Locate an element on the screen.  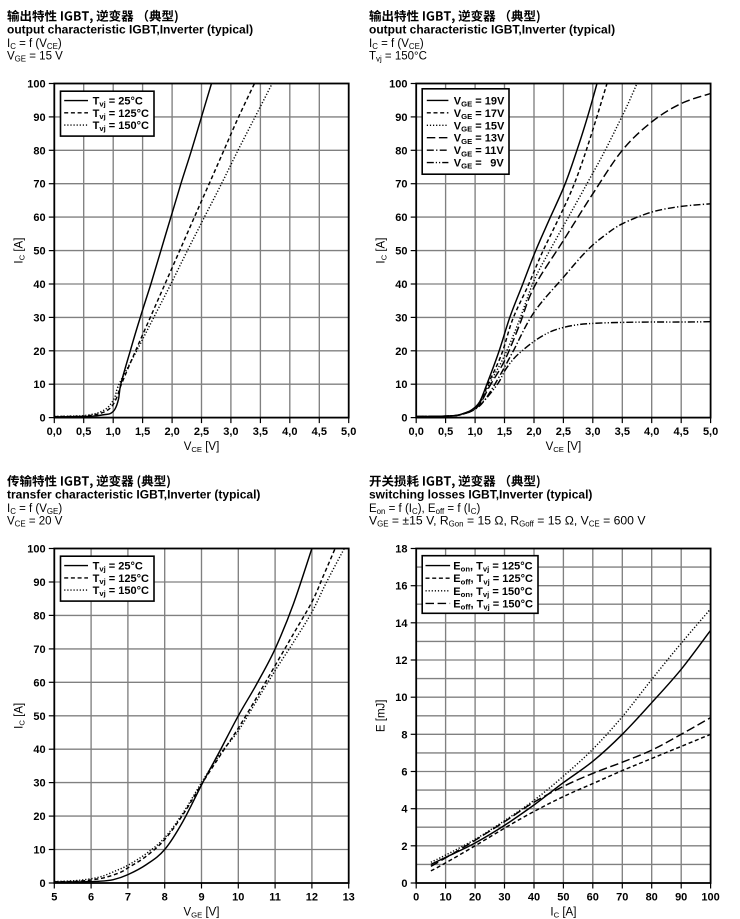
svg-text: Eoff, Tvj = 125°C is located at coordinates (493, 579).